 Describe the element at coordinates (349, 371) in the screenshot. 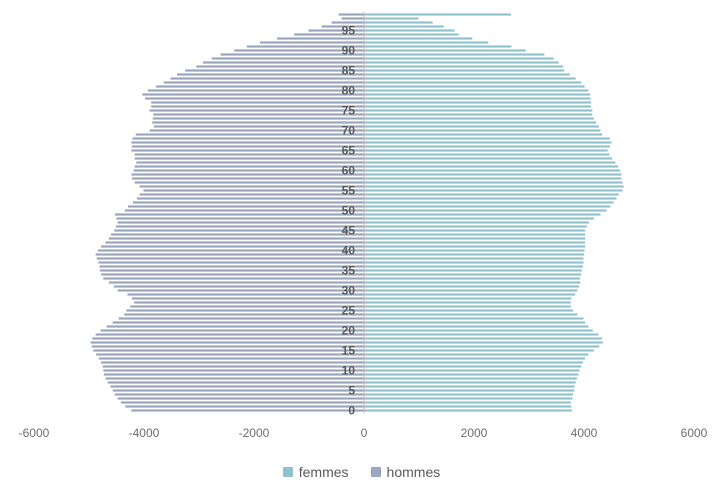

I see `y-tick-label-10: 10` at that location.